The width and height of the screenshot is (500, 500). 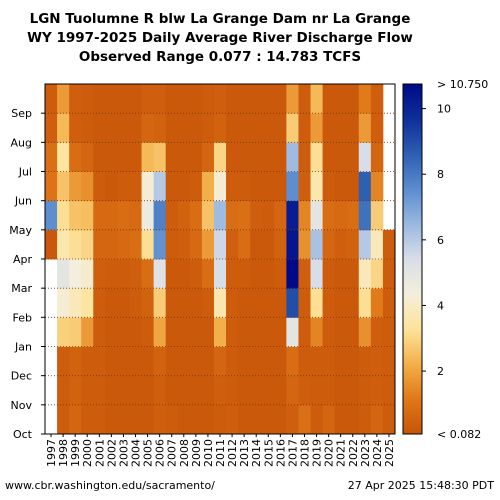 What do you see at coordinates (21, 113) in the screenshot?
I see `y-tick-label: Sep` at bounding box center [21, 113].